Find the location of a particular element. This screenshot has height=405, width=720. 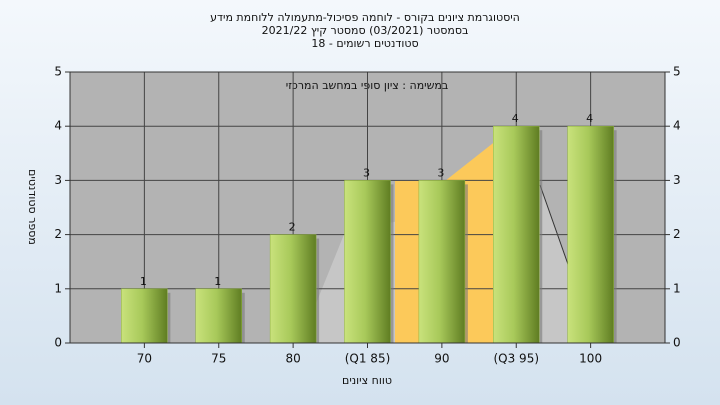

x-tick-label: 80 is located at coordinates (292, 359).